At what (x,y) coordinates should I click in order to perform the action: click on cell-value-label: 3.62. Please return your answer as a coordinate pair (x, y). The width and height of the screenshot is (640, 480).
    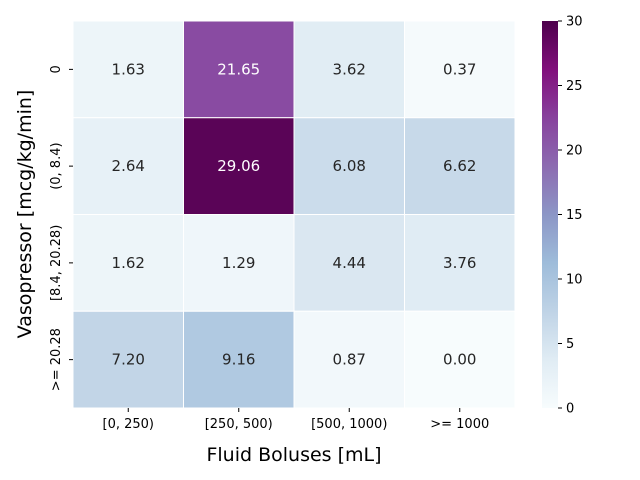
    Looking at the image, I should click on (349, 69).